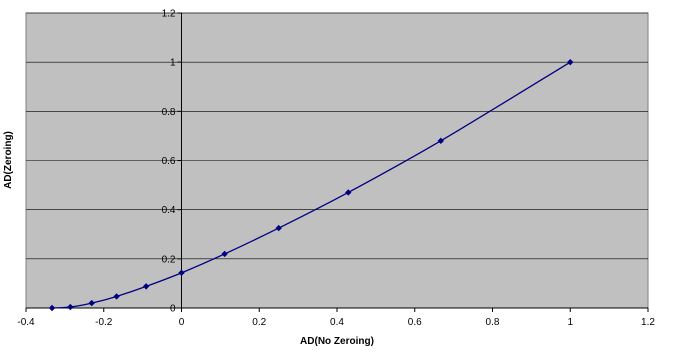 The width and height of the screenshot is (676, 354). What do you see at coordinates (173, 309) in the screenshot?
I see `y-tick-label: 0` at bounding box center [173, 309].